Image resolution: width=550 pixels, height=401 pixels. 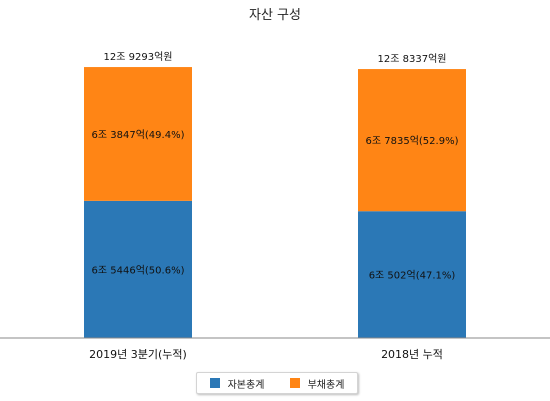 What do you see at coordinates (138, 354) in the screenshot?
I see `x-tick-label-2019-q3: 2019년 3분기(누적)` at bounding box center [138, 354].